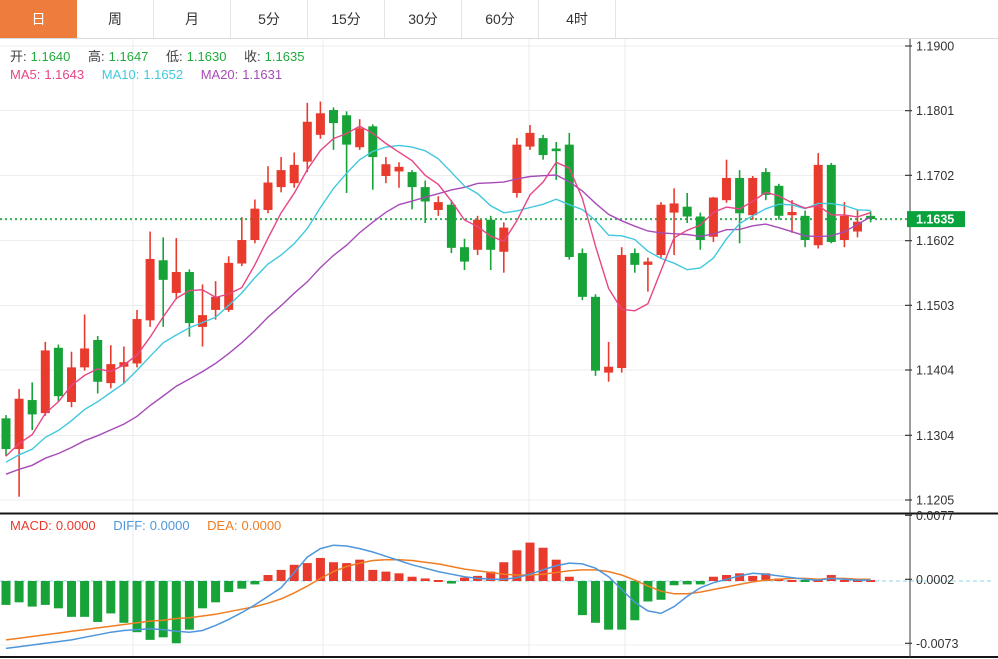 This screenshot has height=659, width=998. I want to click on tab-month: 月, so click(192, 19).